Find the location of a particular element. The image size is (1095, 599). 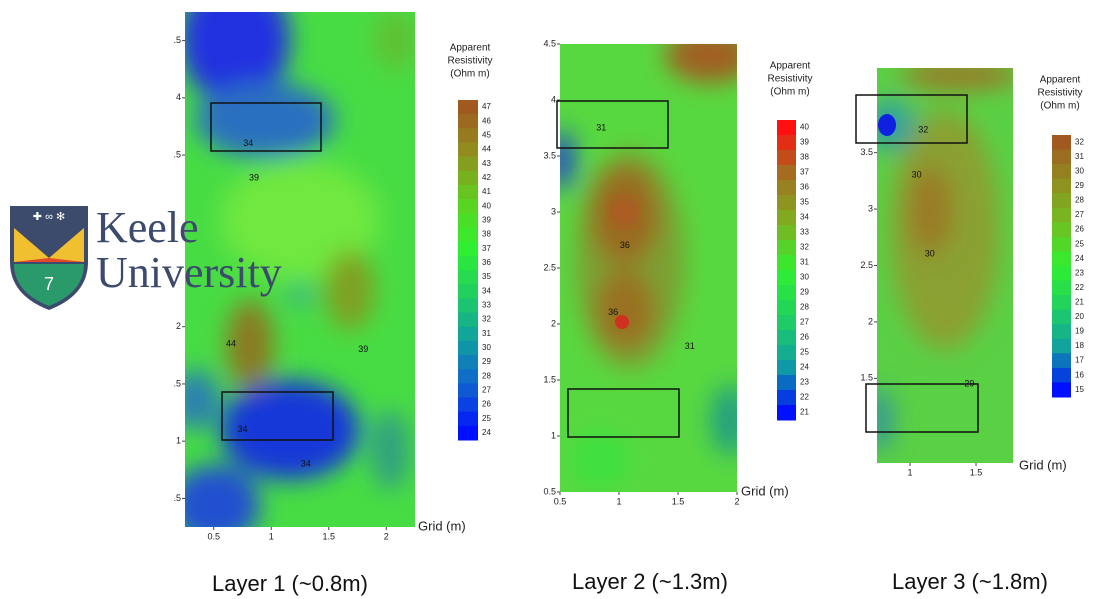

y-tick-label: 4.5 is located at coordinates (549, 43).